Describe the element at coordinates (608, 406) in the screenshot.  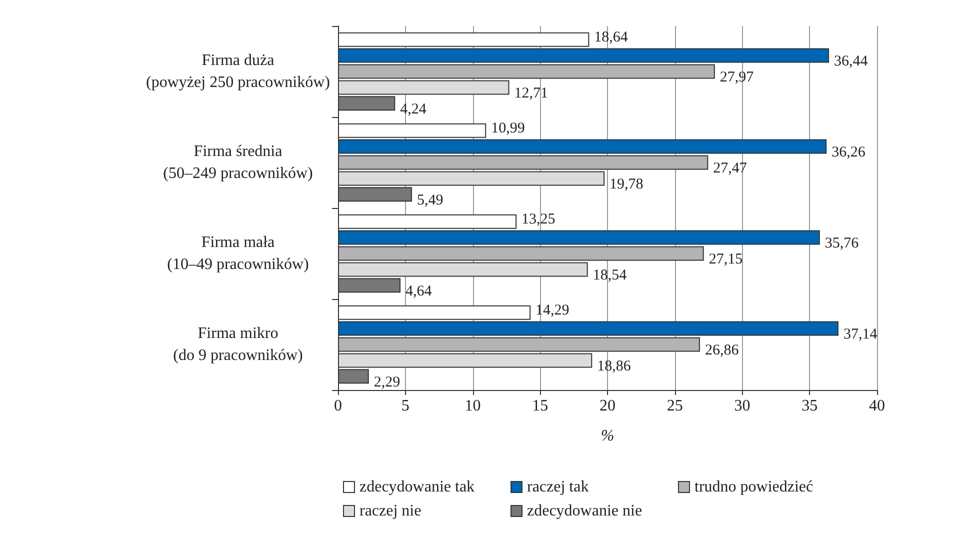
I see `x-tick-label: 20` at that location.